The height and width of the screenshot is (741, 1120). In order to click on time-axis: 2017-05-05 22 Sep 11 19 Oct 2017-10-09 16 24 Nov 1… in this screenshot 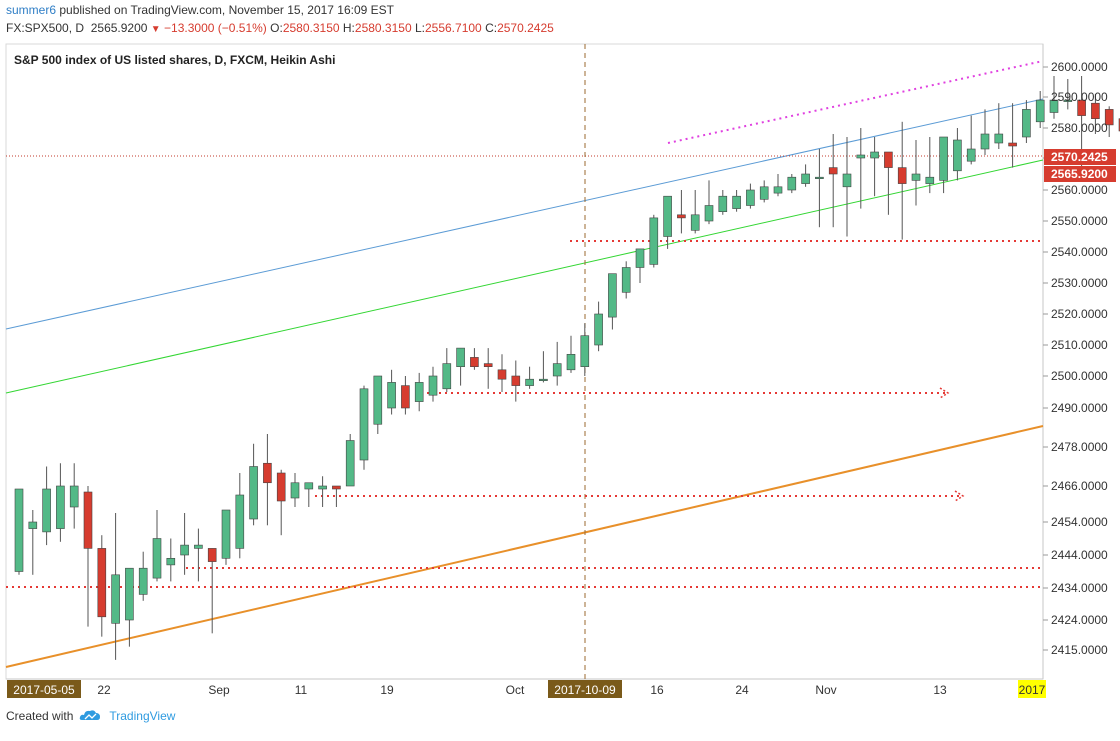, I will do `click(526, 689)`.